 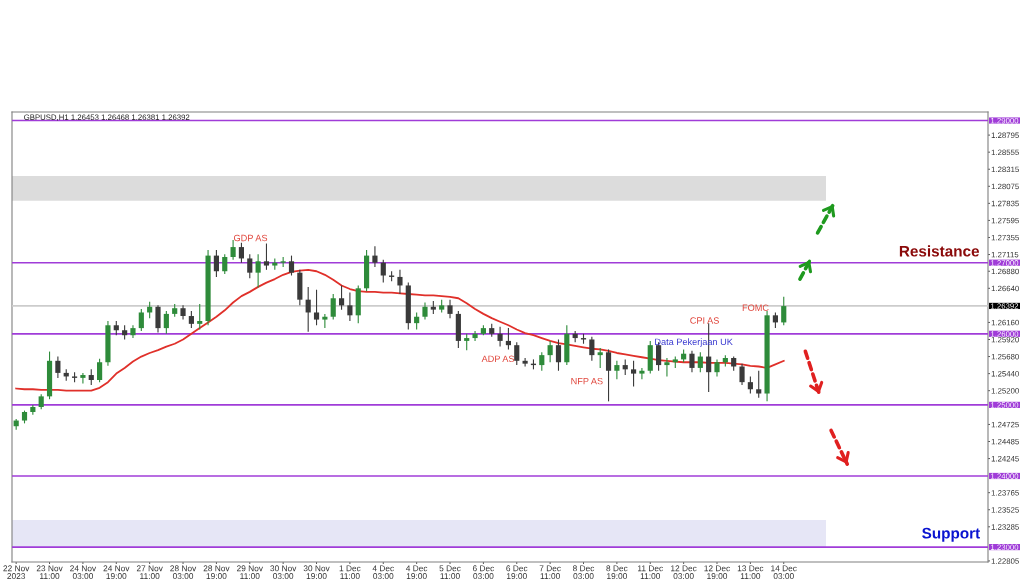 I want to click on x-tick-label: 24 Nov 19:00, so click(x=116, y=572).